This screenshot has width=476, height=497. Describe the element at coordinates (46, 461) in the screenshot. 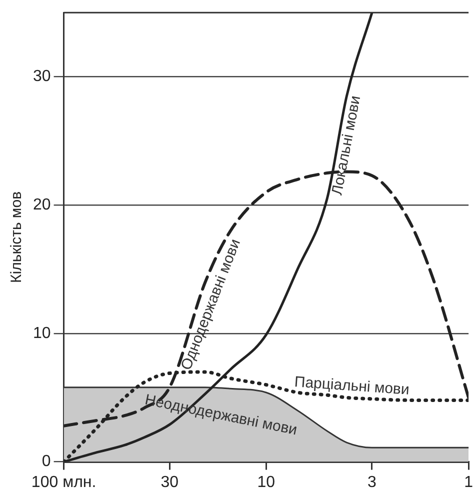

I see `y-tick-label: 0` at that location.